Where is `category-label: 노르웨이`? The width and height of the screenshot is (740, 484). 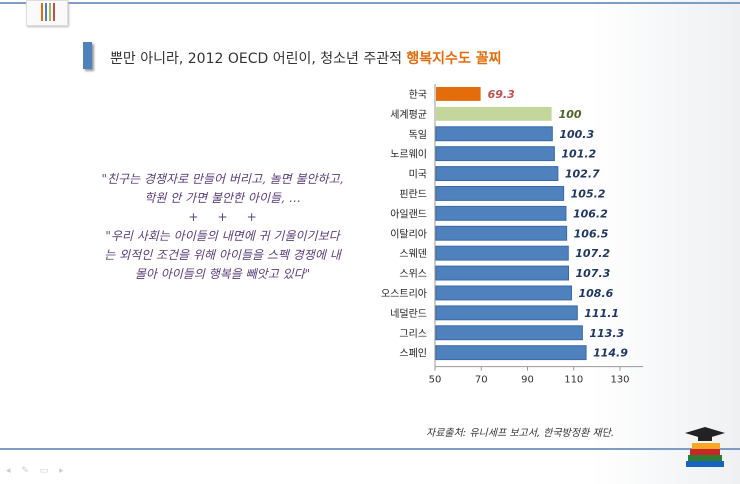
category-label: 노르웨이 is located at coordinates (408, 155).